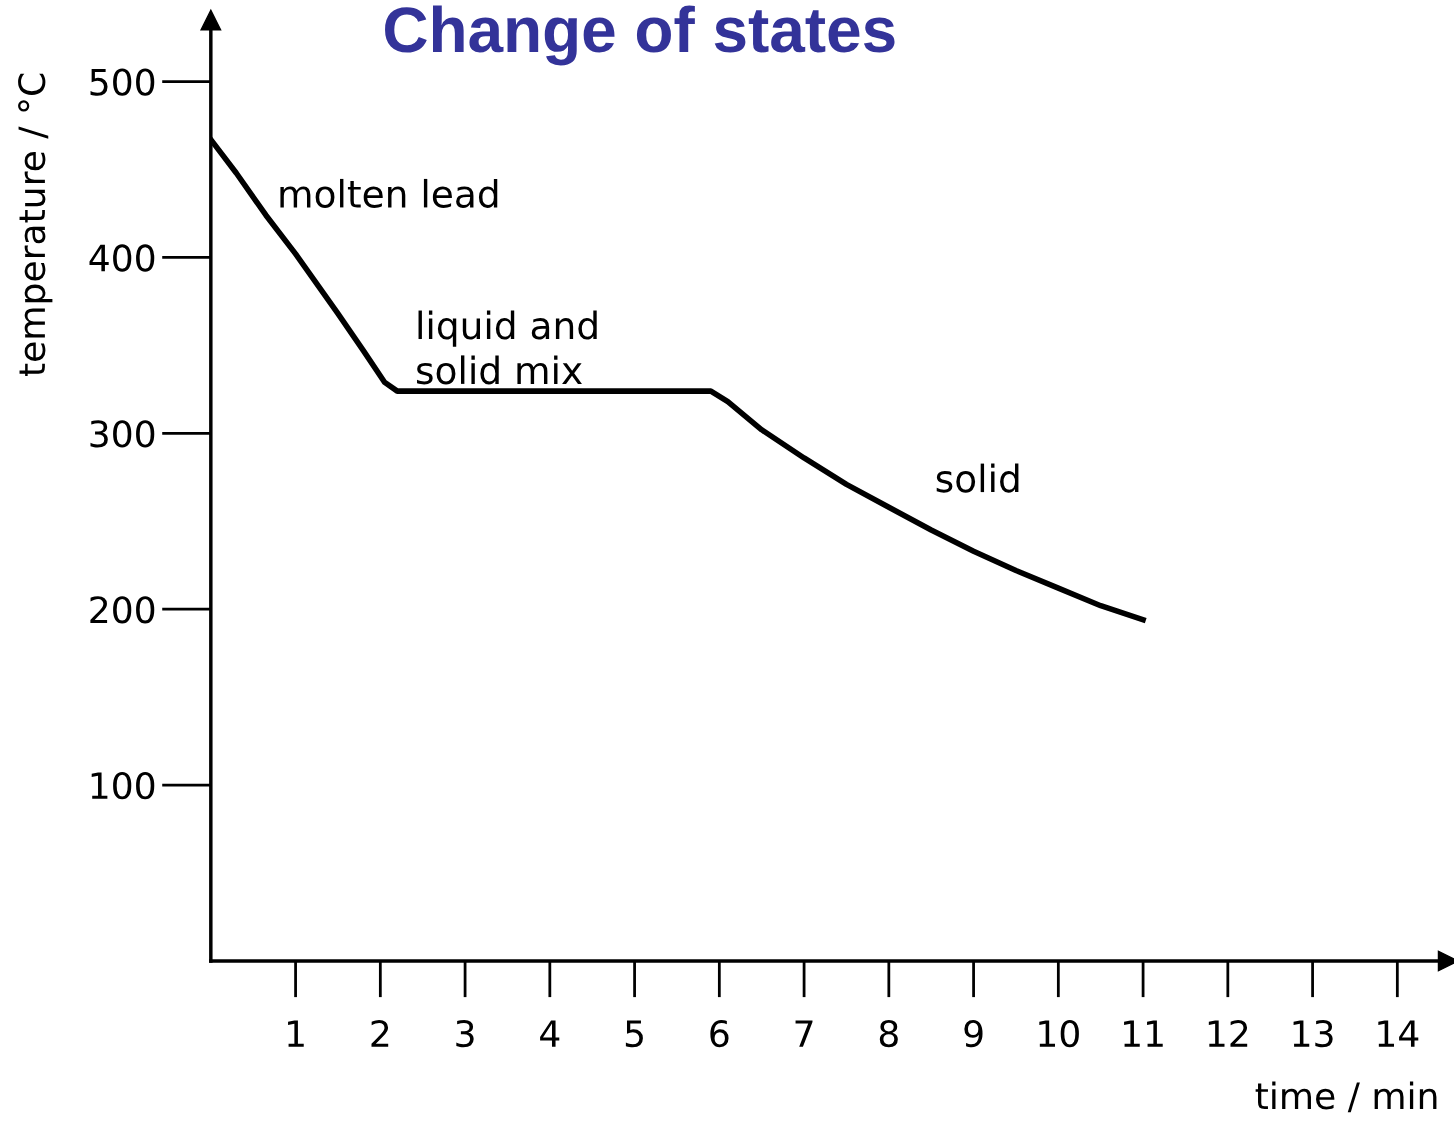 The width and height of the screenshot is (1454, 1122). Describe the element at coordinates (550, 1033) in the screenshot. I see `x-tick-label: 4` at that location.